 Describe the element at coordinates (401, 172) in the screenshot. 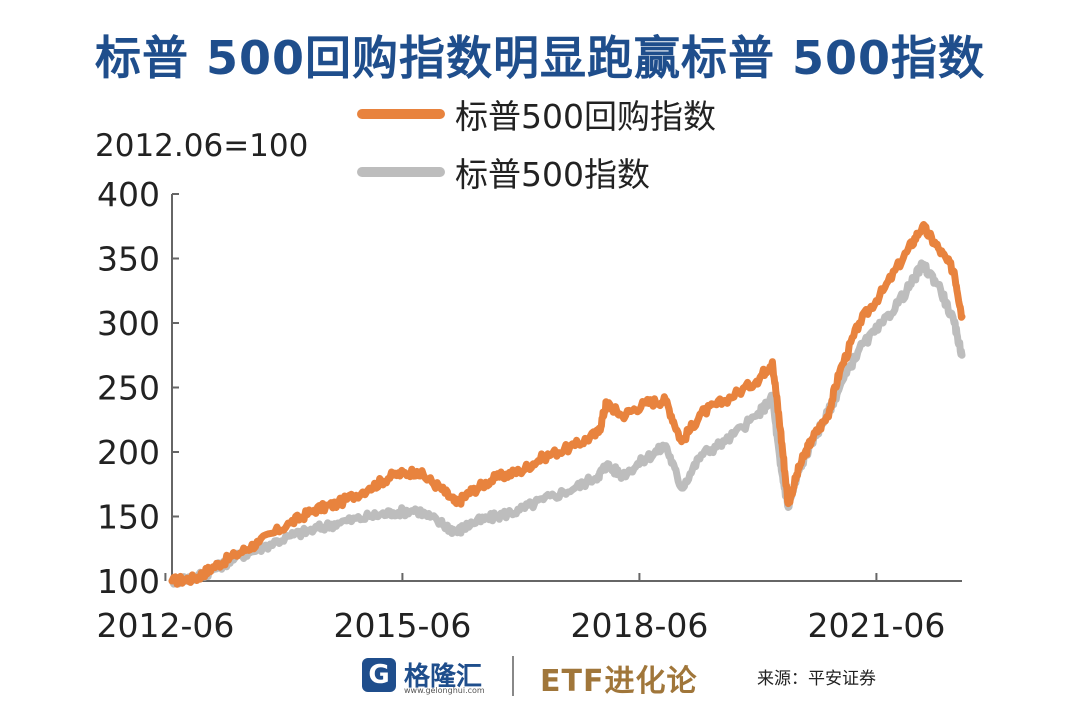

I see `legend-swatch-sp500` at that location.